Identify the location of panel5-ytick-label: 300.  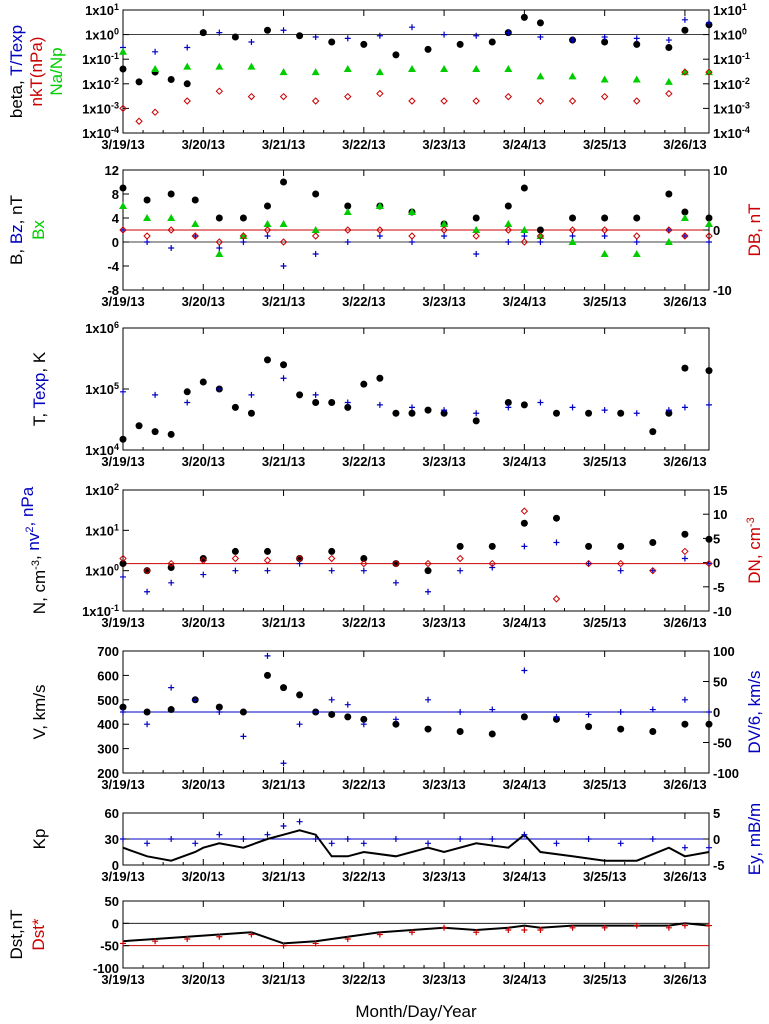
(108, 749).